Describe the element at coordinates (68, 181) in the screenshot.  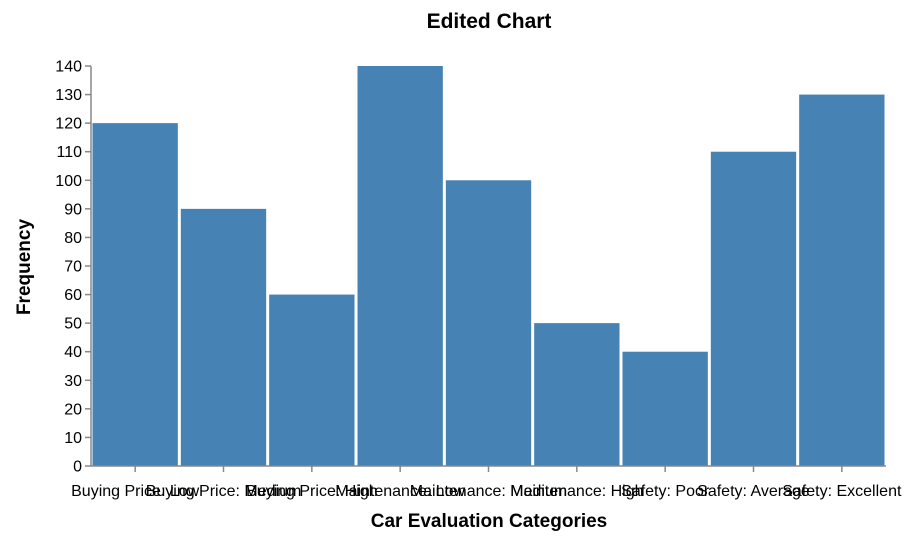
I see `y-tick-label: 100` at that location.